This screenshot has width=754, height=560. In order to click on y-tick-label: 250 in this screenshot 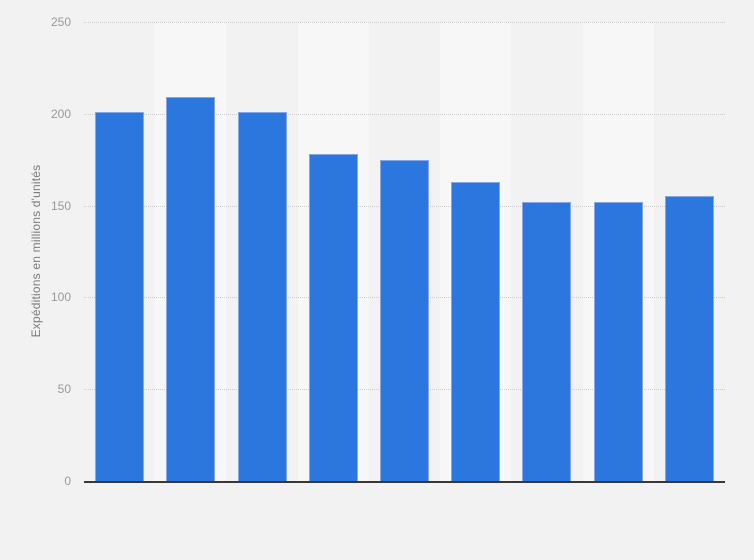, I will do `click(60, 22)`.